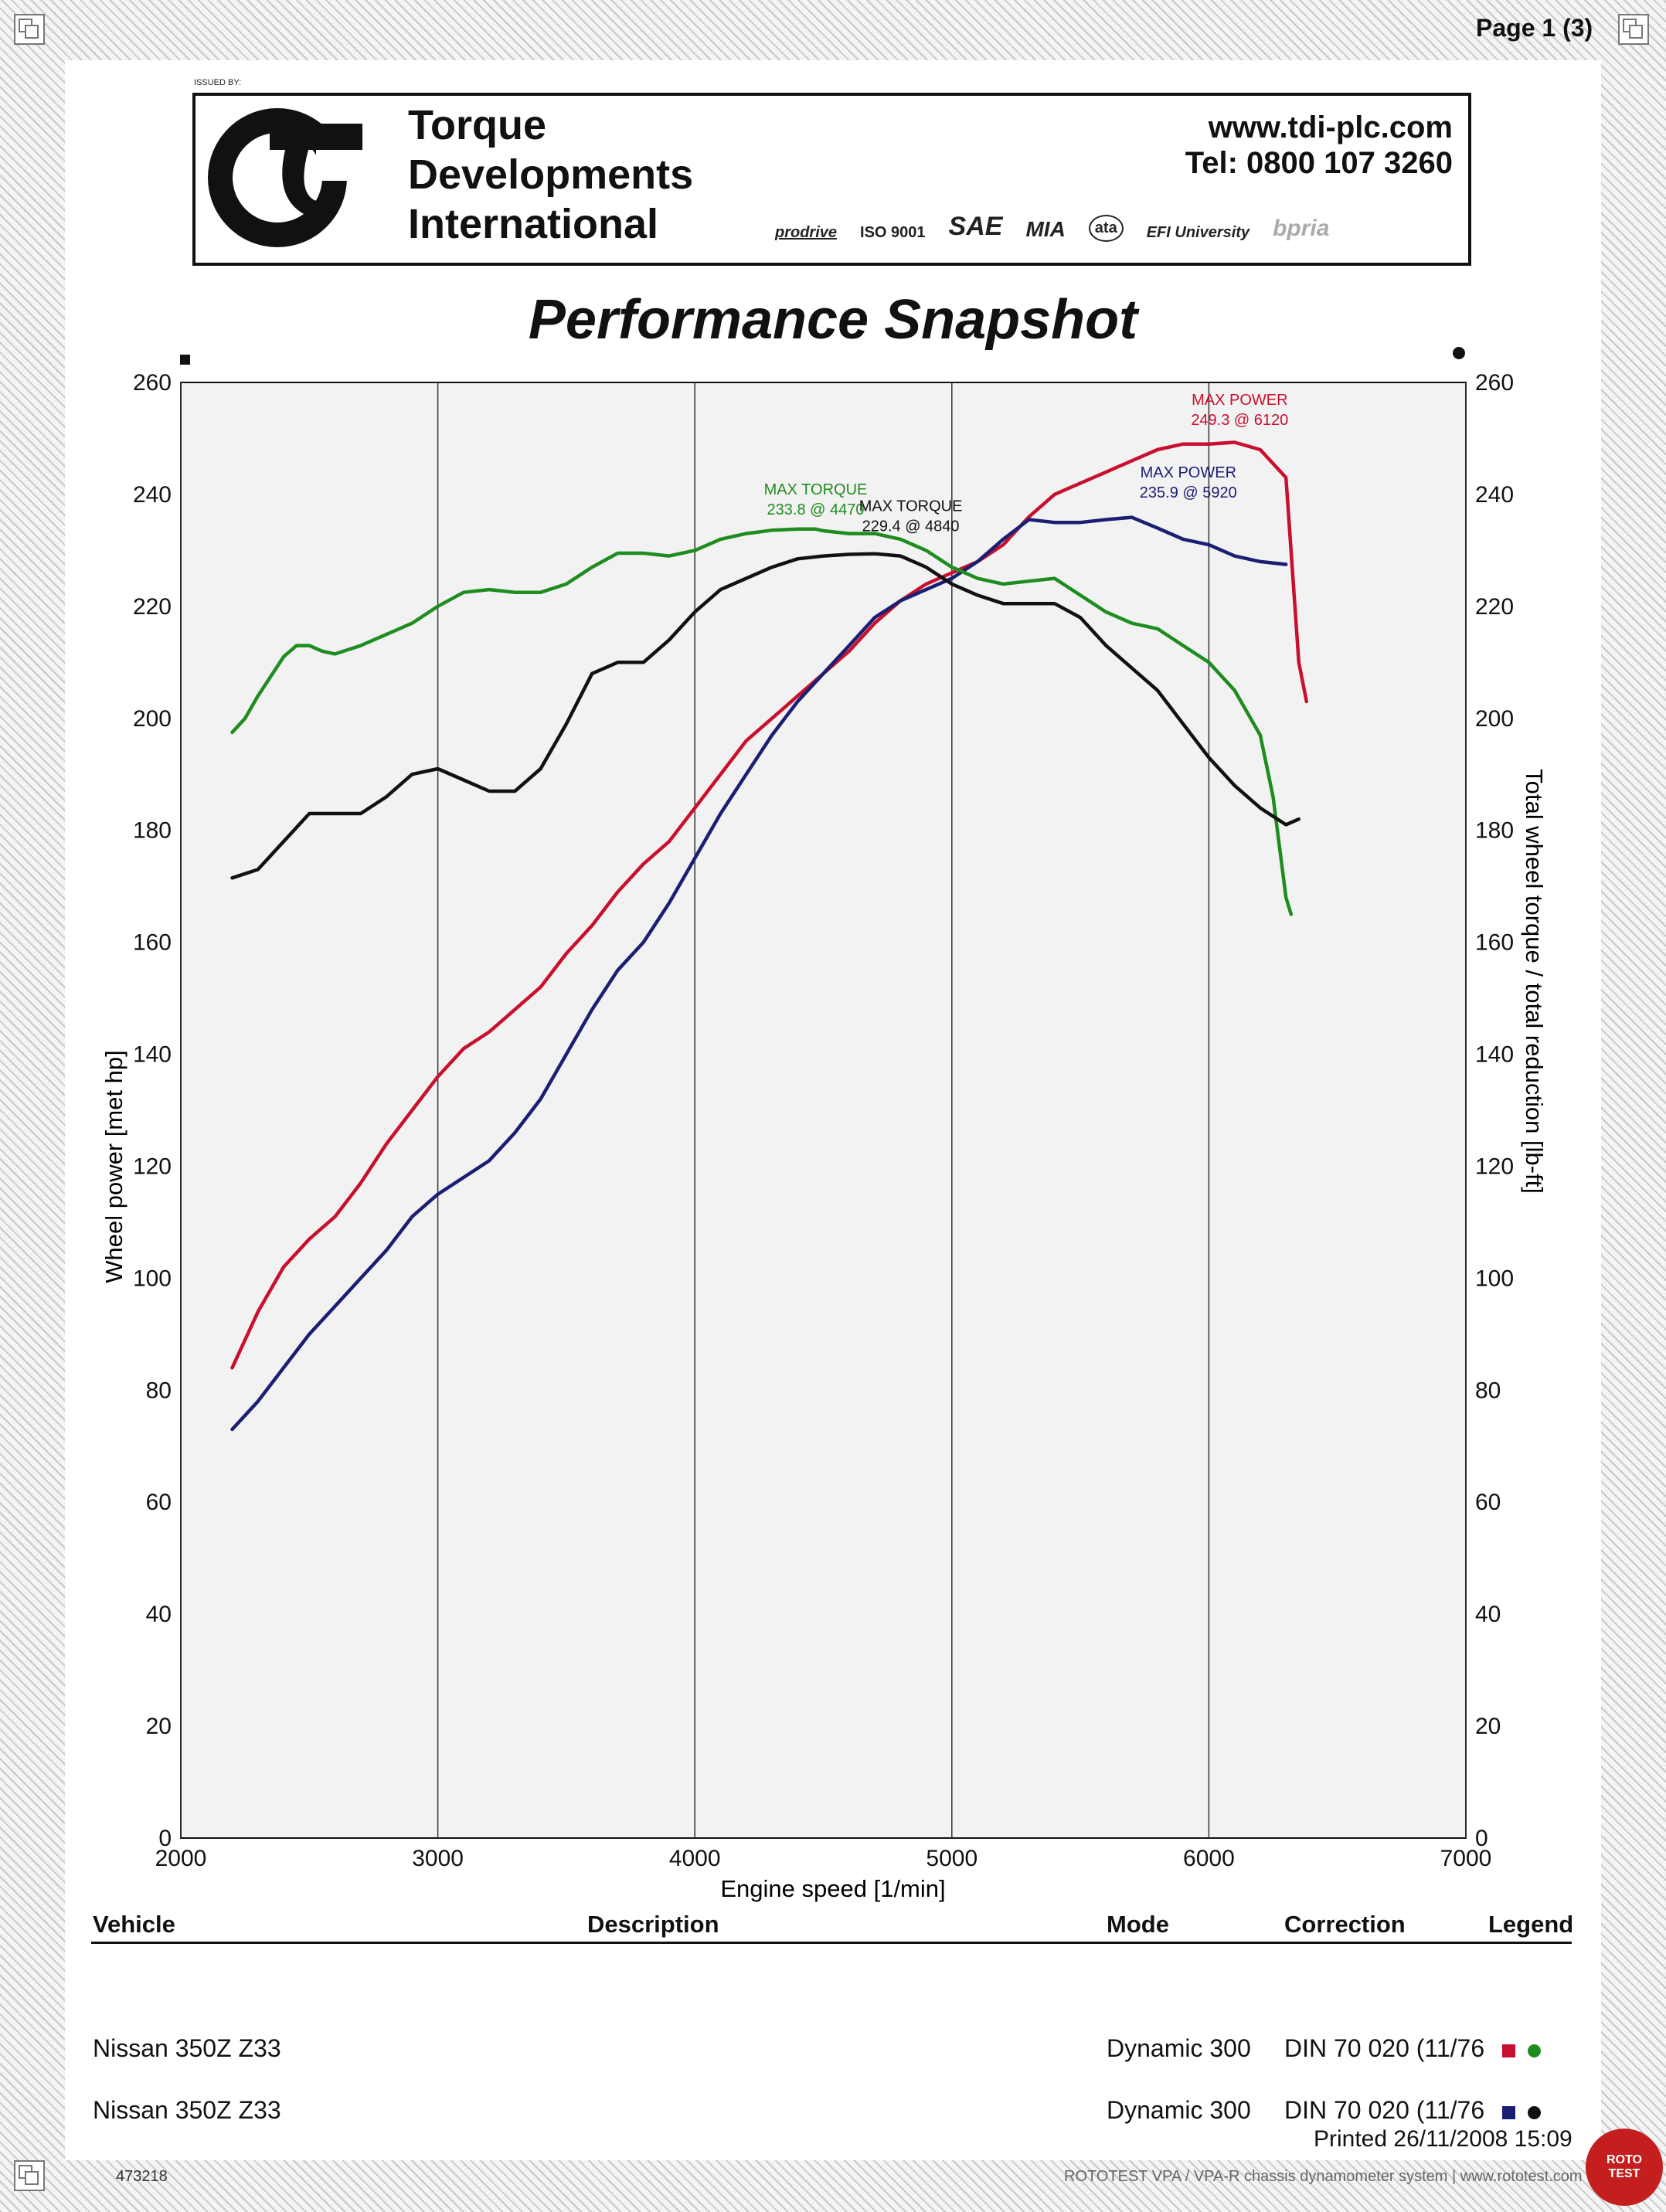 This screenshot has height=2212, width=1666. What do you see at coordinates (1624, 2174) in the screenshot?
I see `badge-text: TEST` at bounding box center [1624, 2174].